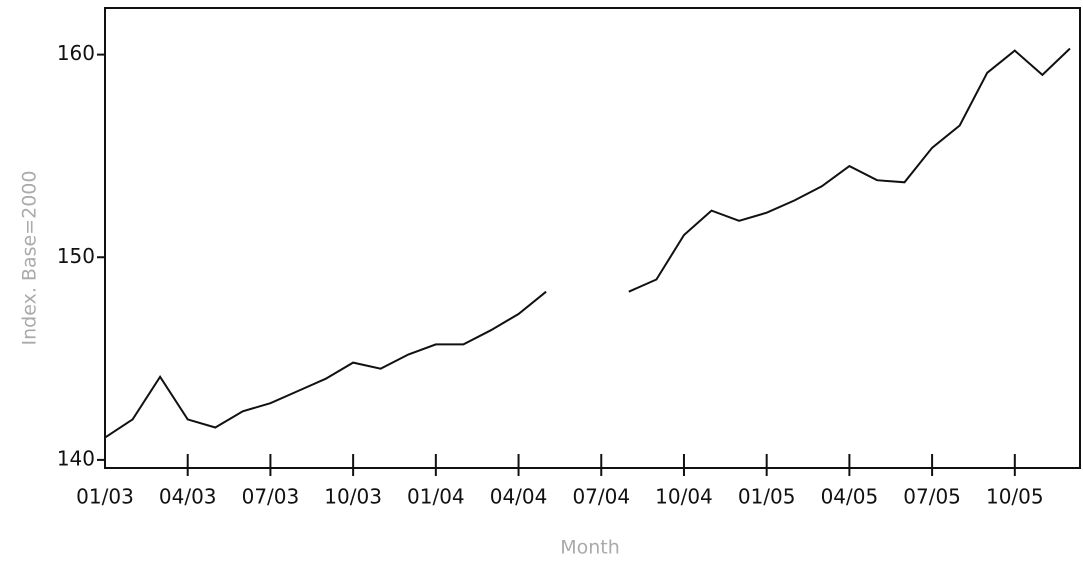  I want to click on x-tick-label: 10/04, so click(684, 497).